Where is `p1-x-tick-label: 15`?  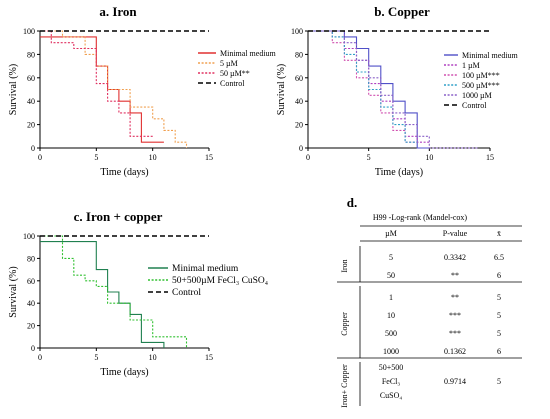 p1-x-tick-label: 15 is located at coordinates (490, 157).